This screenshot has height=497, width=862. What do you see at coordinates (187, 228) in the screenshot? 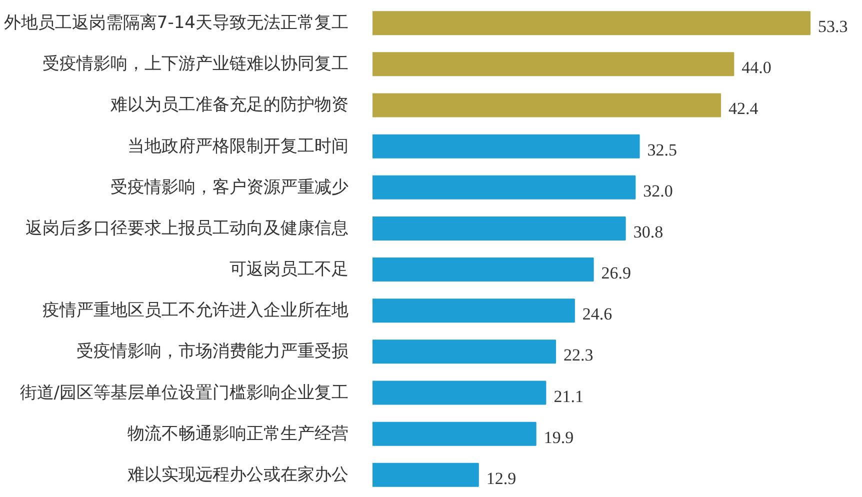
I see `y-tick-label: 返岗后多口径要求上报员工动向及健康信息` at bounding box center [187, 228].